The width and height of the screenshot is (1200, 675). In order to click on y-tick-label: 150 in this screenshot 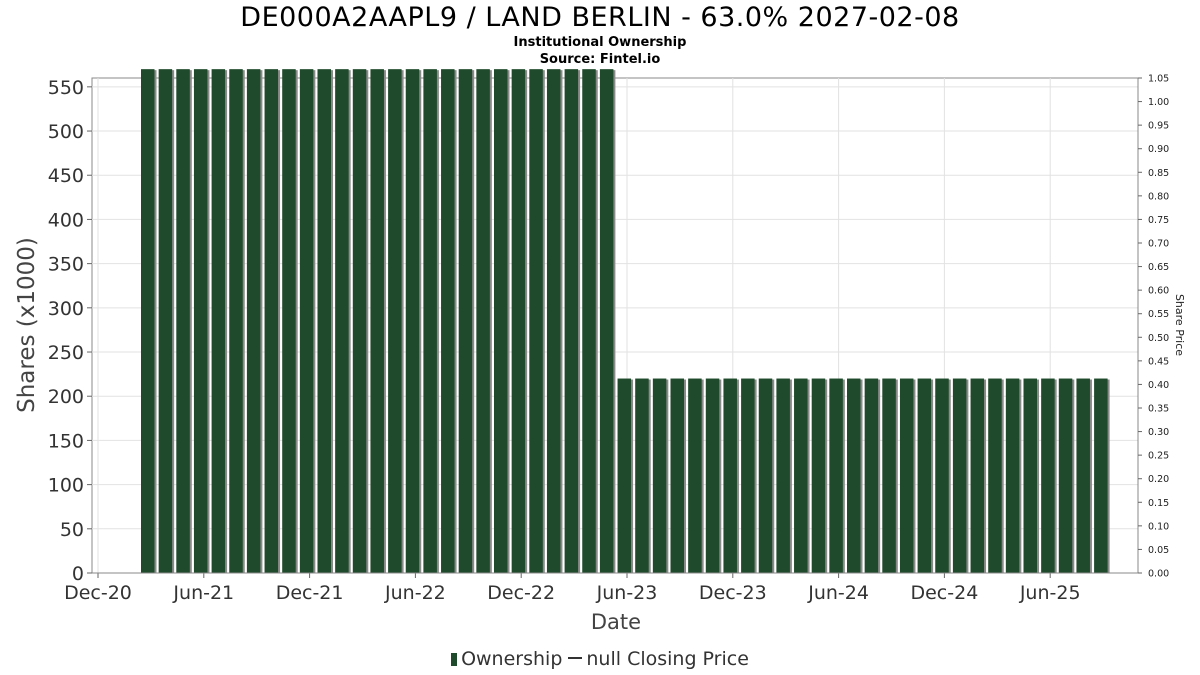, I will do `click(66, 441)`.